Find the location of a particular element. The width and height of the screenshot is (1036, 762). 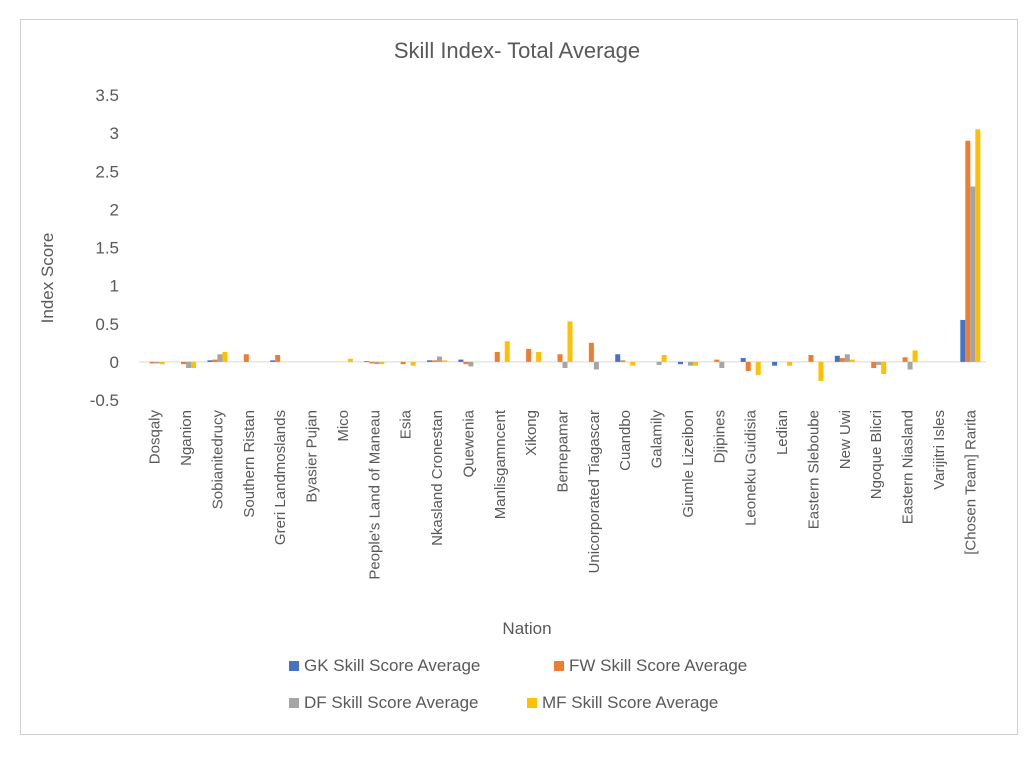

category-label: Sobianitedrucy is located at coordinates (217, 460).